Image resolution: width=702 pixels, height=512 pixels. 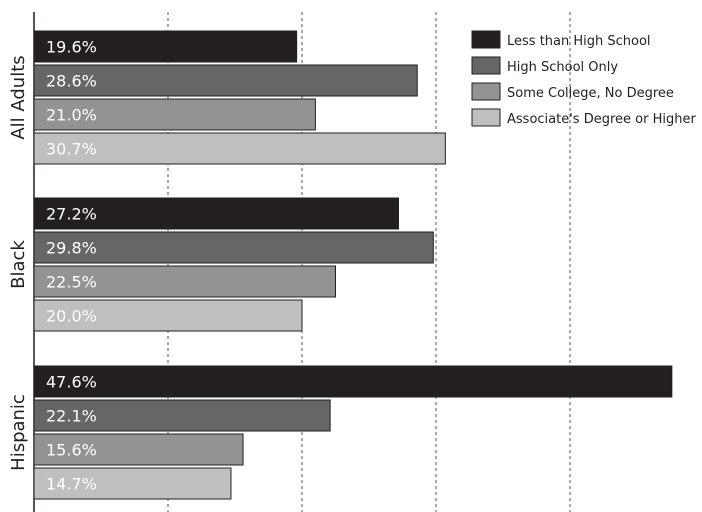 What do you see at coordinates (353, 381) in the screenshot?
I see `bar-hispanic-less-than-high-school` at bounding box center [353, 381].